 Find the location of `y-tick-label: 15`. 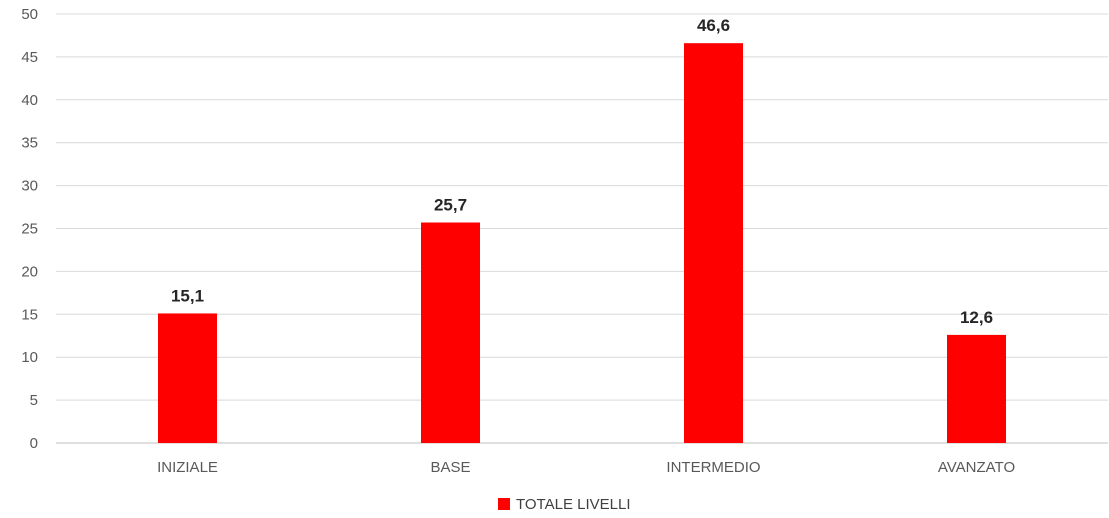

y-tick-label: 15 is located at coordinates (29, 314).